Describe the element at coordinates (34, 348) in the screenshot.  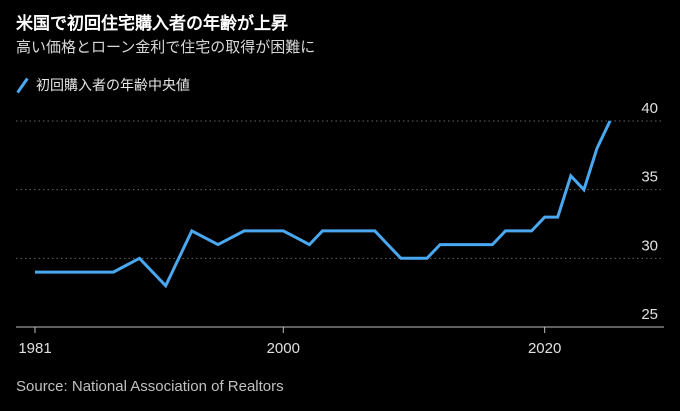
I see `x-tick-label: 1981` at that location.